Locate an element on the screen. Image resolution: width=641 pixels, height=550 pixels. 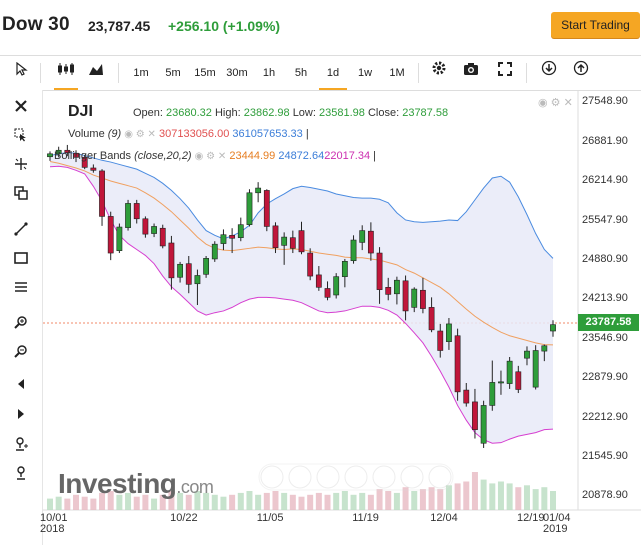
timeframe-5h: 5h is located at coordinates (301, 73).